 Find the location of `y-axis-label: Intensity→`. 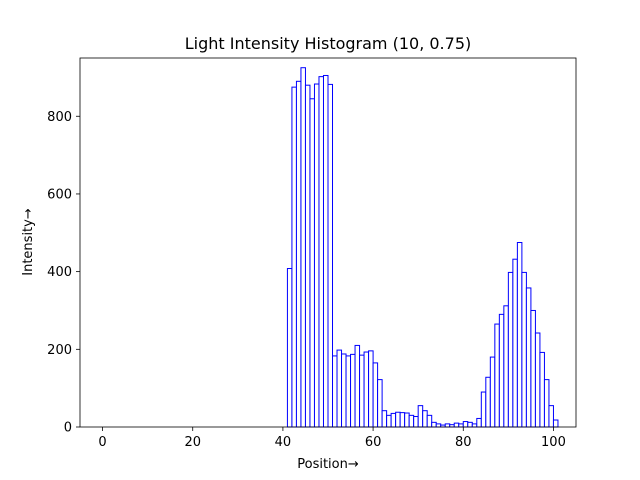

y-axis-label: Intensity→ is located at coordinates (28, 242).